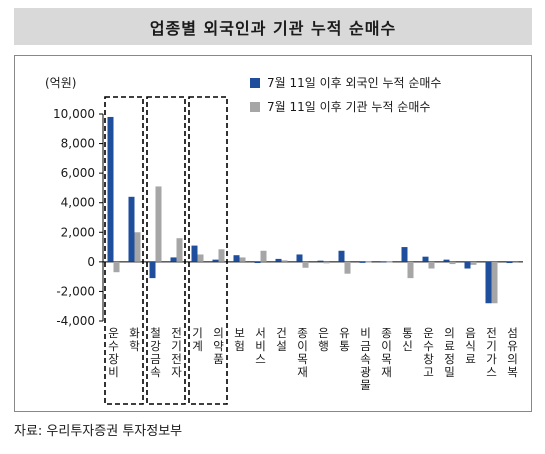  What do you see at coordinates (98, 431) in the screenshot?
I see `source-note: 자료: 우리투자증권 투자정보부` at bounding box center [98, 431].